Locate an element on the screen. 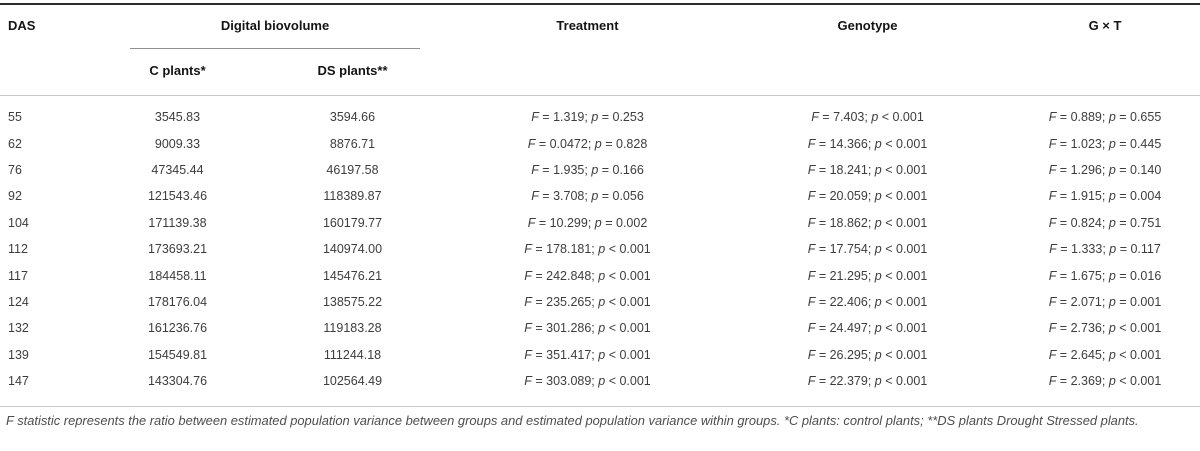 The image size is (1200, 451). gxt-stat: F = 2.645; p < 0.001 is located at coordinates (1105, 354).